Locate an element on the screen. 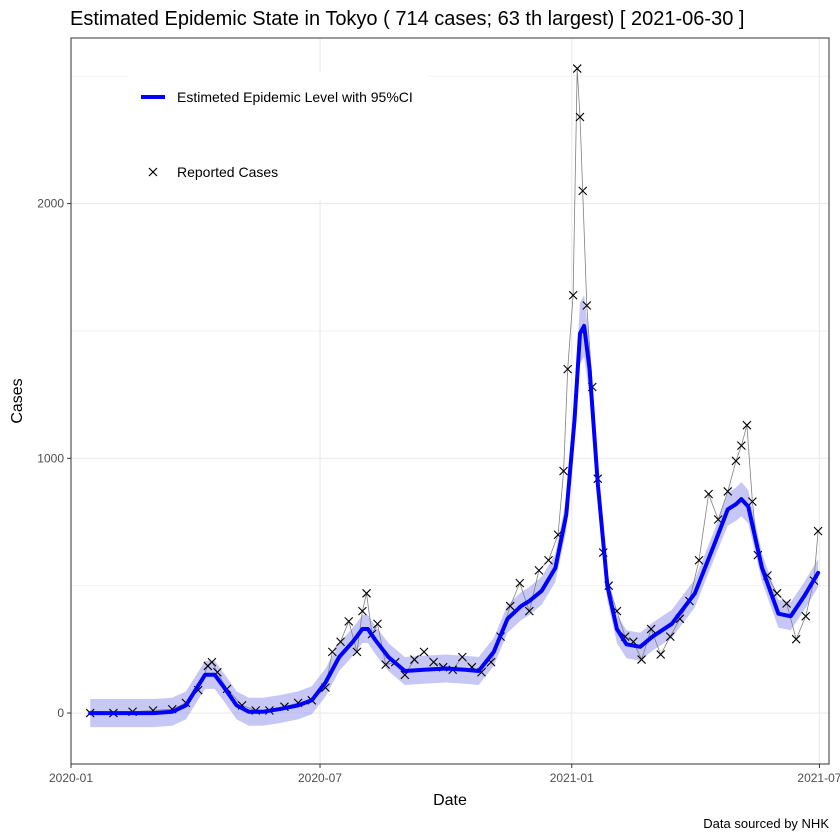 The height and width of the screenshot is (840, 840). x-tick-label: 2021-07 is located at coordinates (818, 778).